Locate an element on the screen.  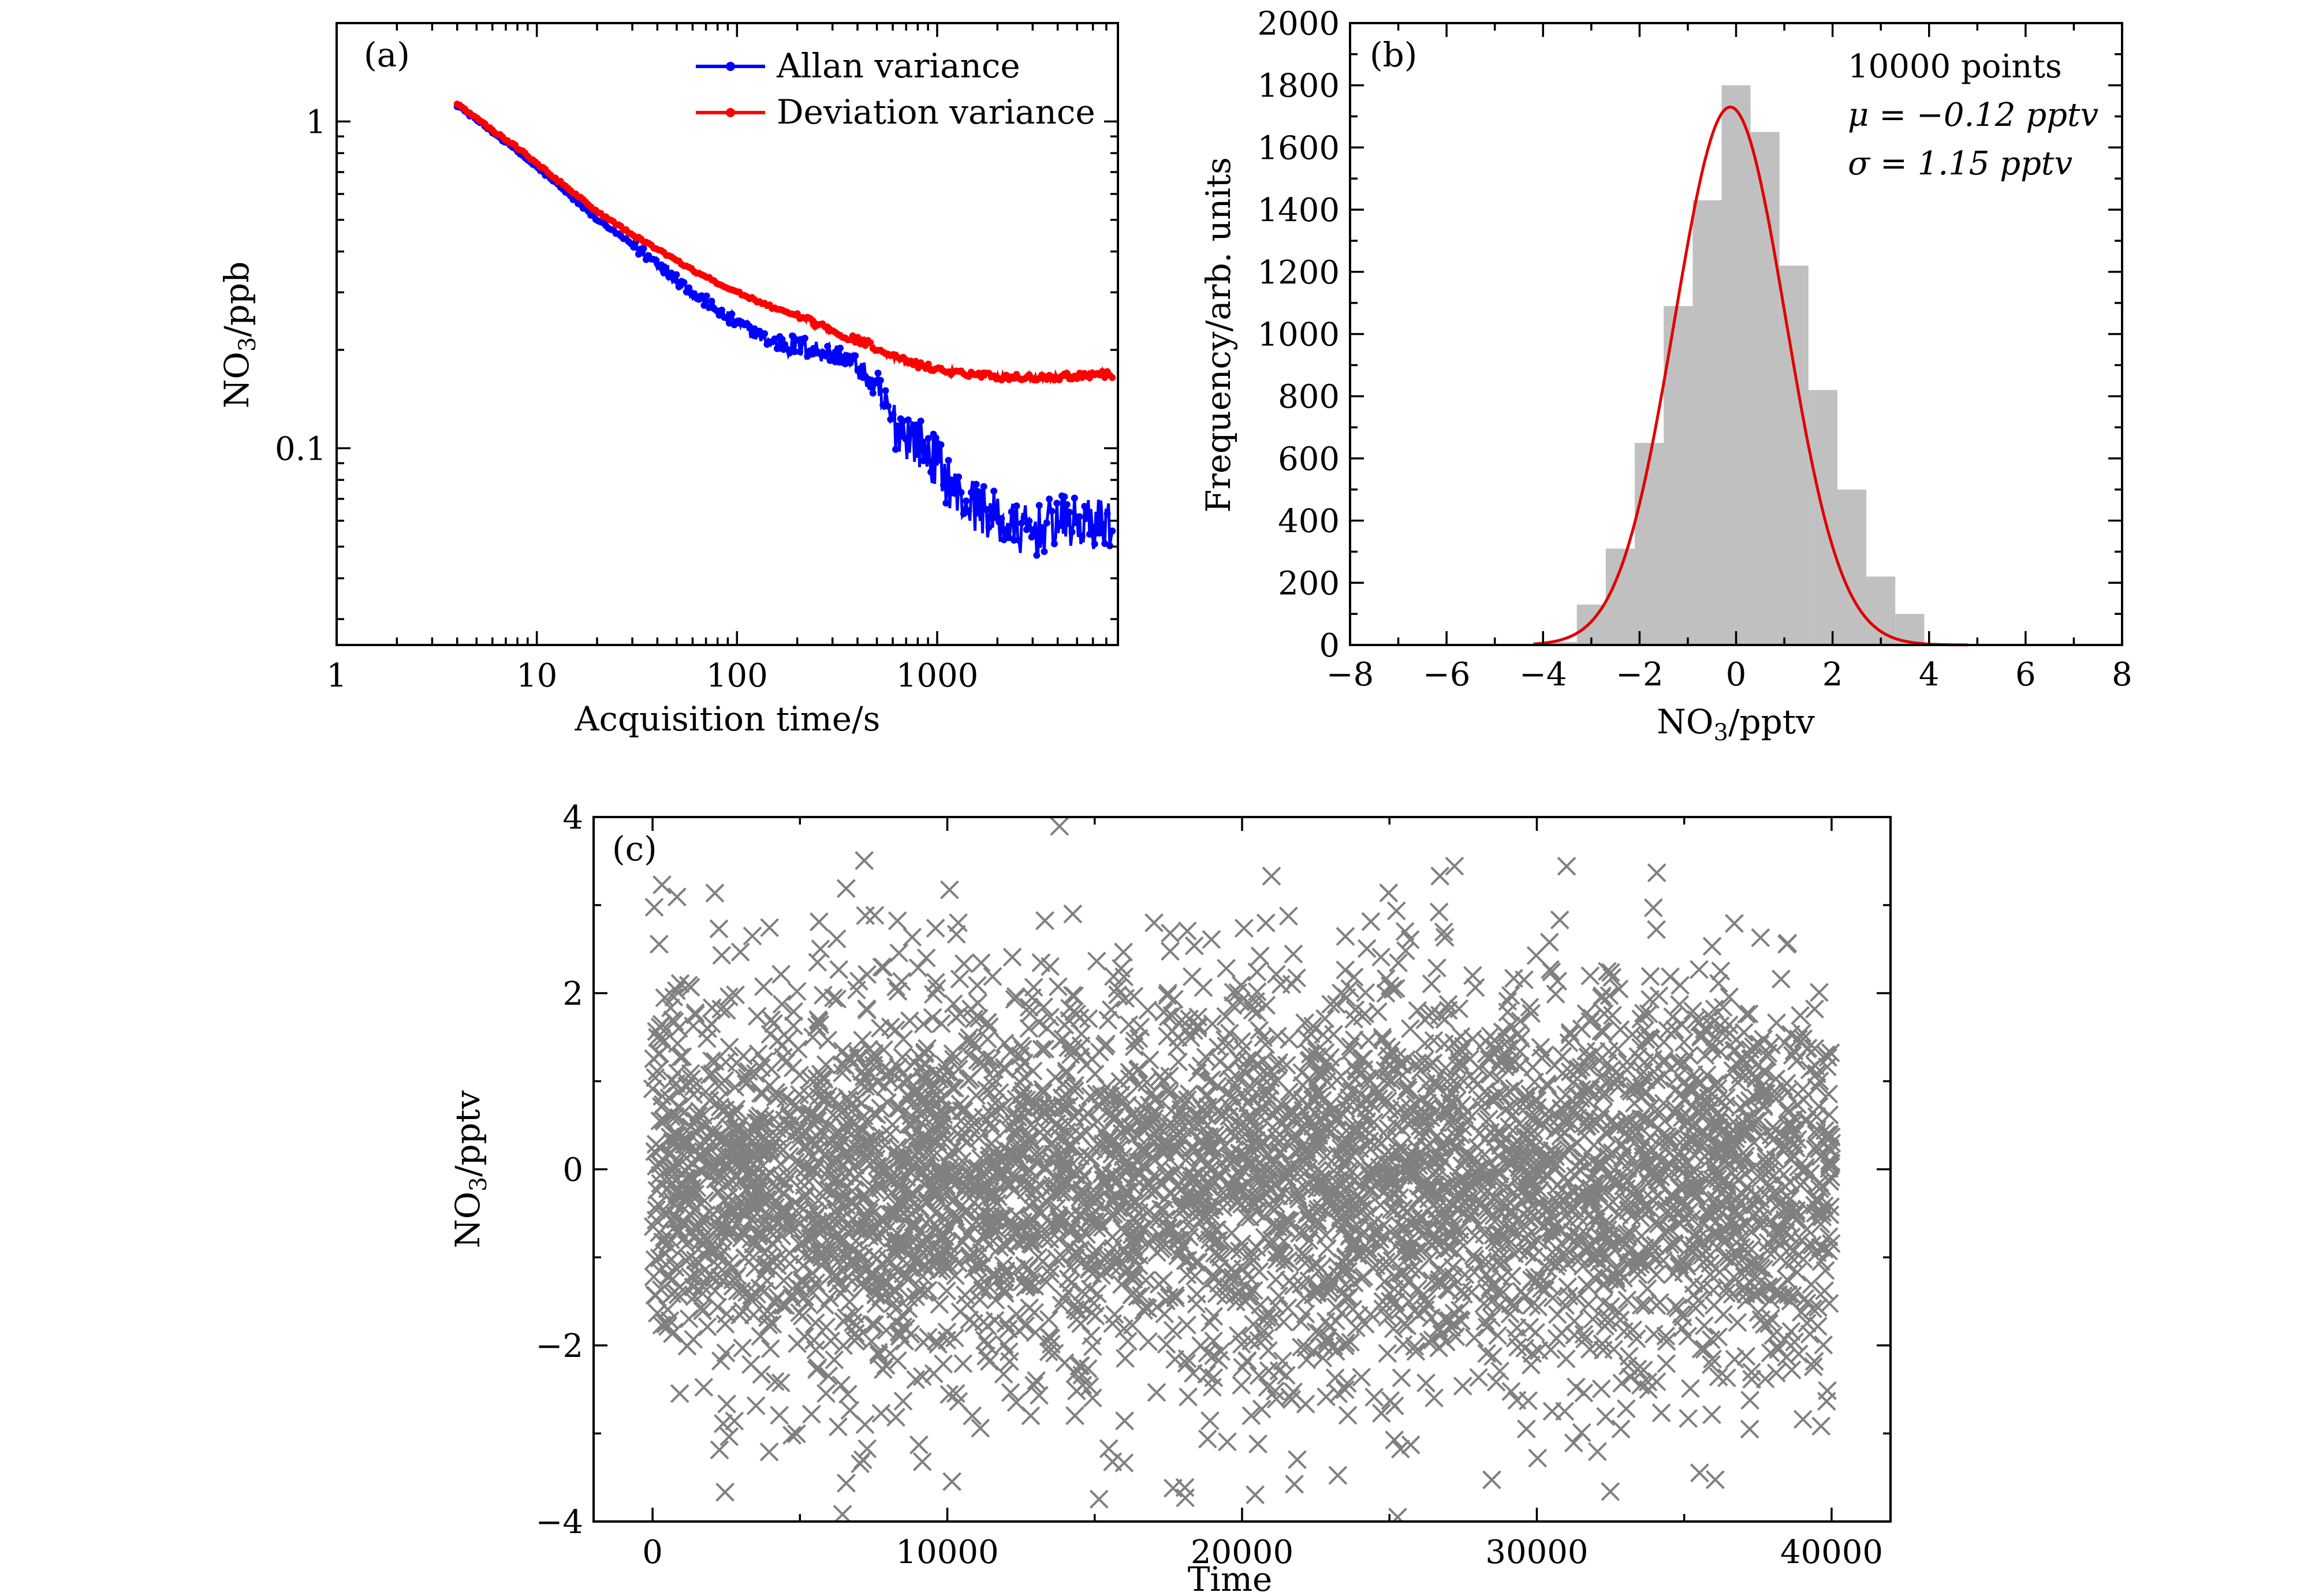
a-xtick-label: 100 is located at coordinates (737, 676).